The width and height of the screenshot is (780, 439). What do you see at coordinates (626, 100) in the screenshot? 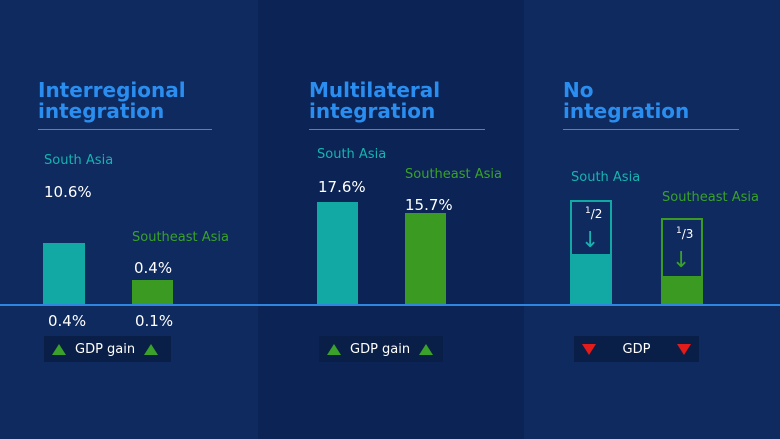
I see `panel-title: No integration` at bounding box center [626, 100].